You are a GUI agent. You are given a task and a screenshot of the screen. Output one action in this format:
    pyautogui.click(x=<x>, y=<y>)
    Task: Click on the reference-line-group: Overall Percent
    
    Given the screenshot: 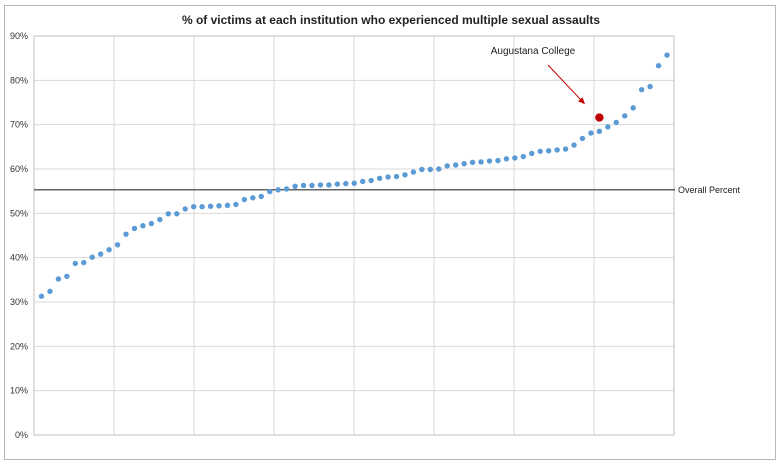 What is the action you would take?
    pyautogui.click(x=387, y=190)
    